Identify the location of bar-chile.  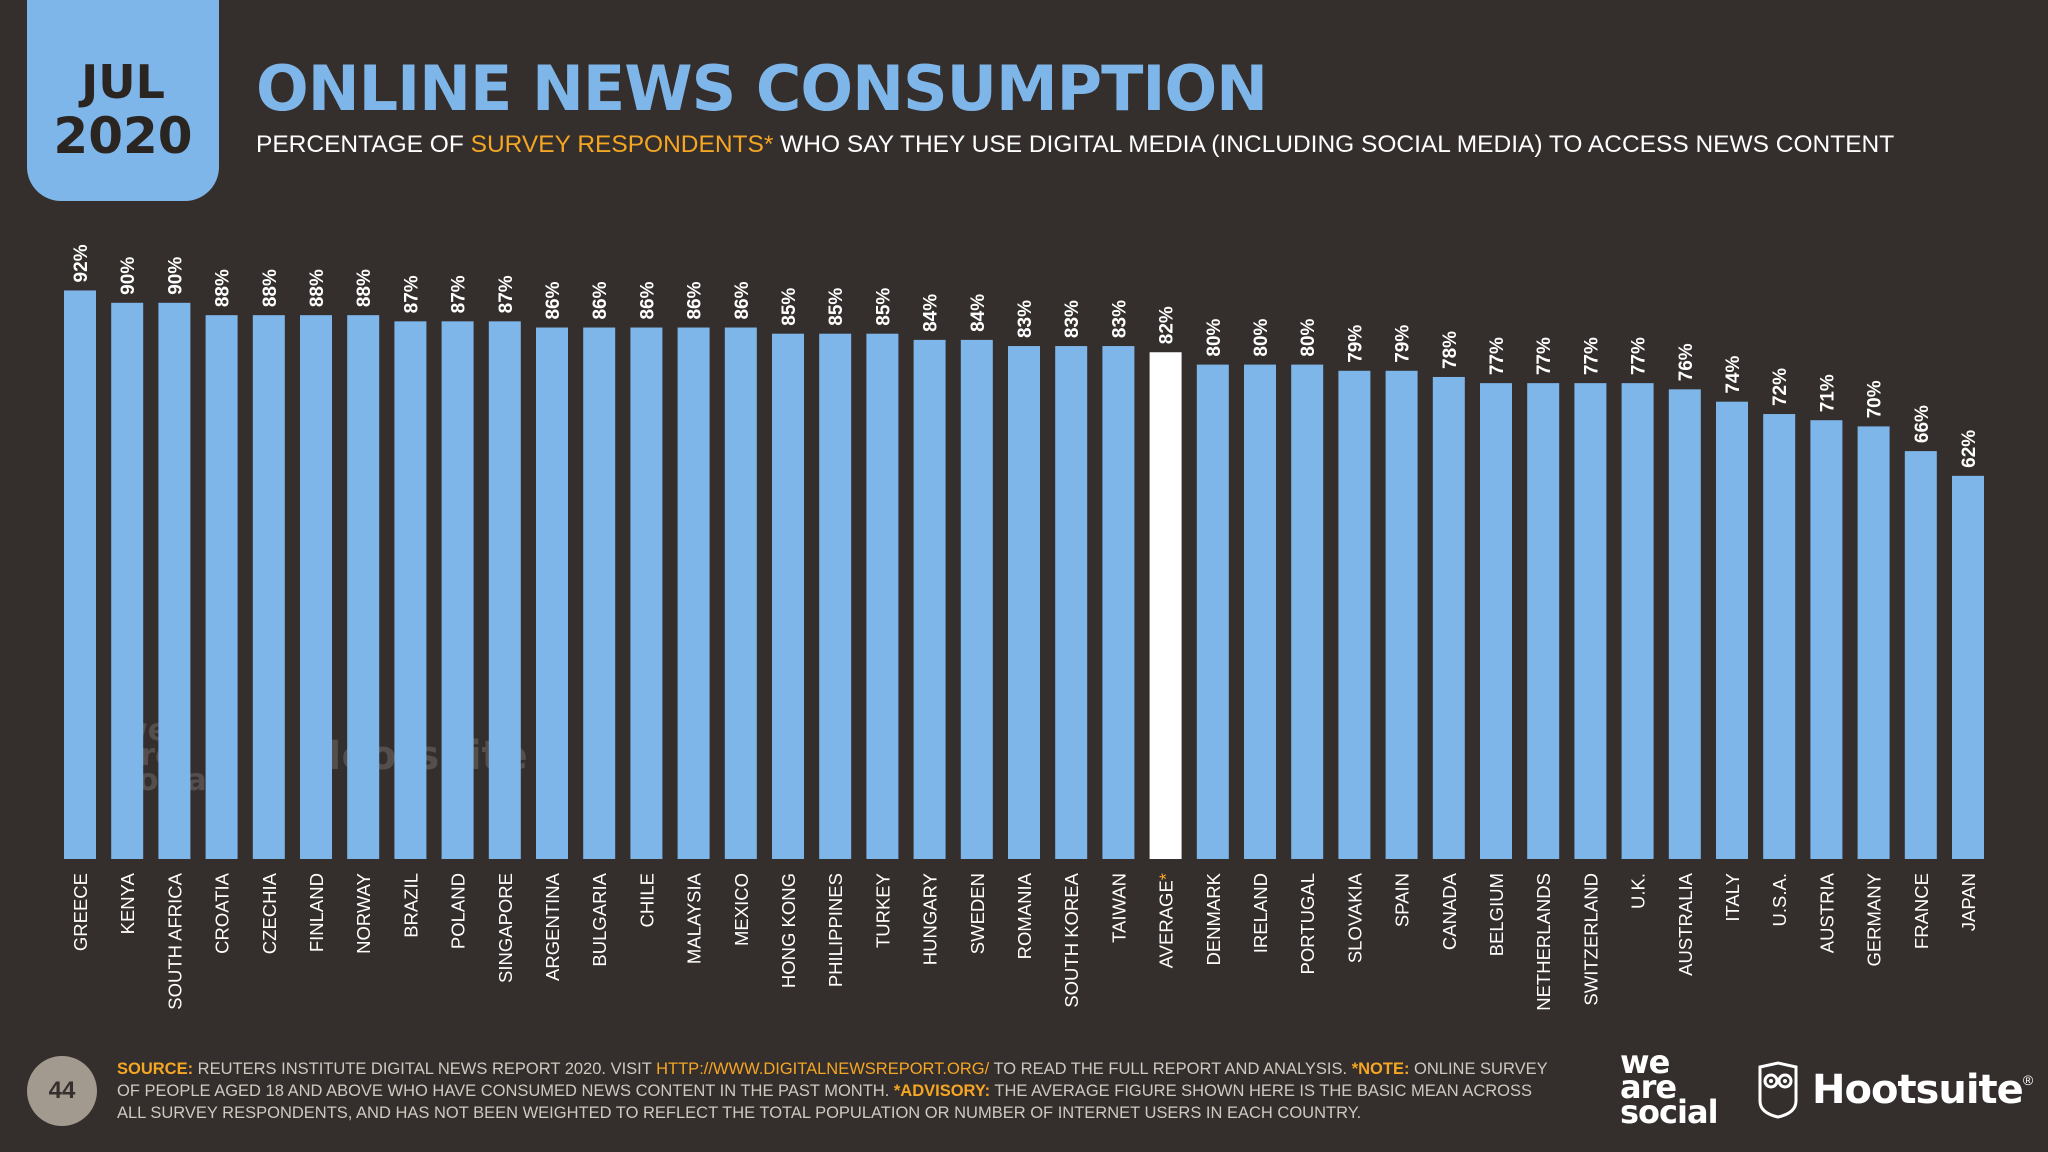
(646, 593).